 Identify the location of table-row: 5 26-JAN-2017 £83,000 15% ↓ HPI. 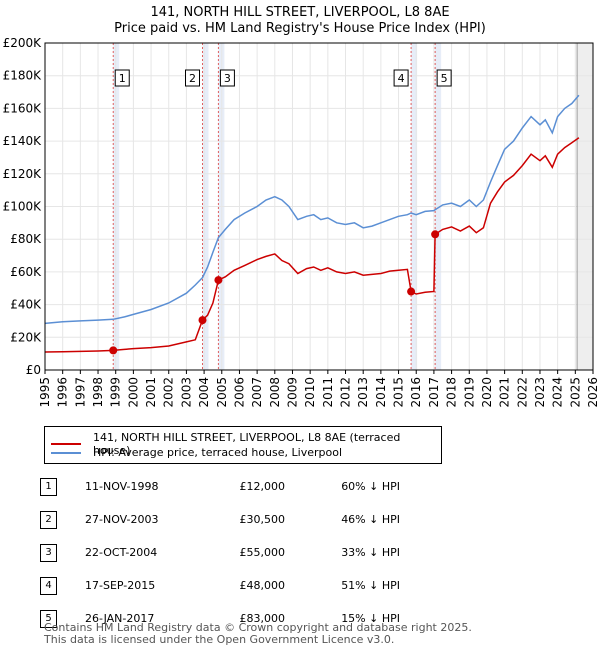
(220, 618).